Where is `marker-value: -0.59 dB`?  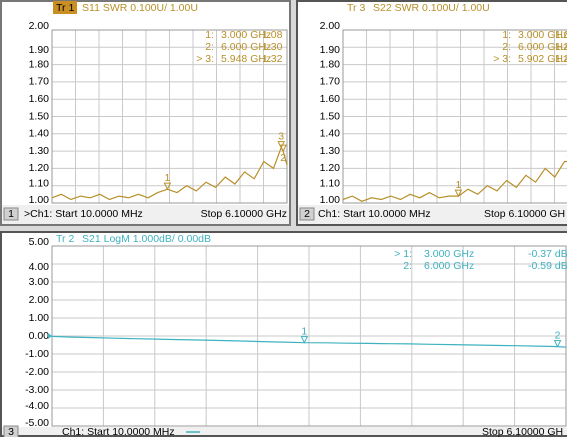 marker-value: -0.59 dB is located at coordinates (547, 266).